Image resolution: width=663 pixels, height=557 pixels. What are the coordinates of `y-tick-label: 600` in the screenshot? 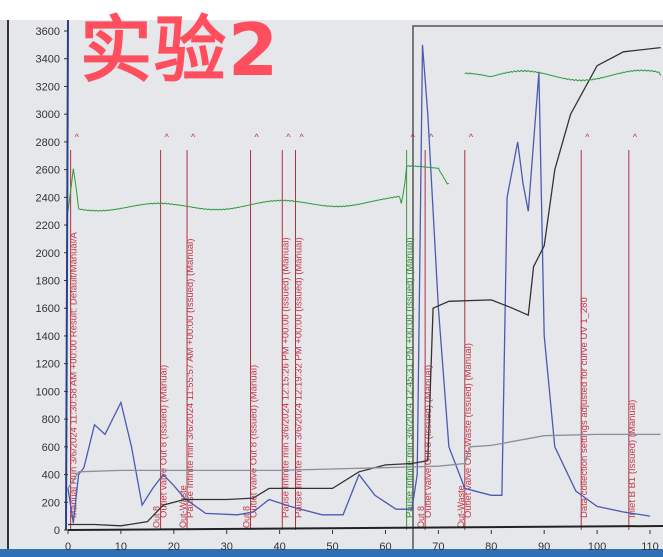 It's located at (51, 448).